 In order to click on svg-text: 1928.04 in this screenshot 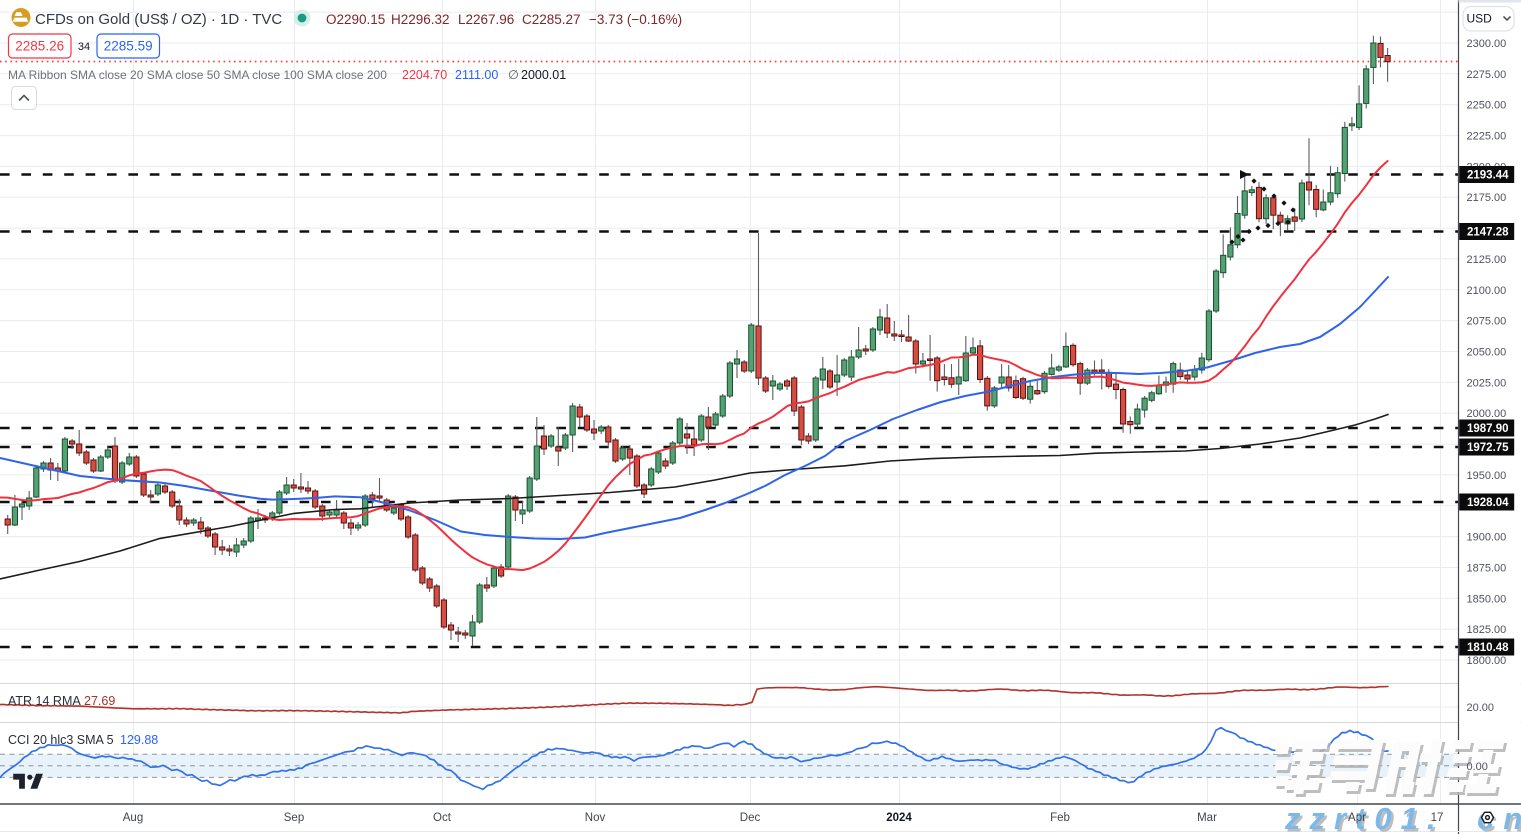, I will do `click(1488, 503)`.